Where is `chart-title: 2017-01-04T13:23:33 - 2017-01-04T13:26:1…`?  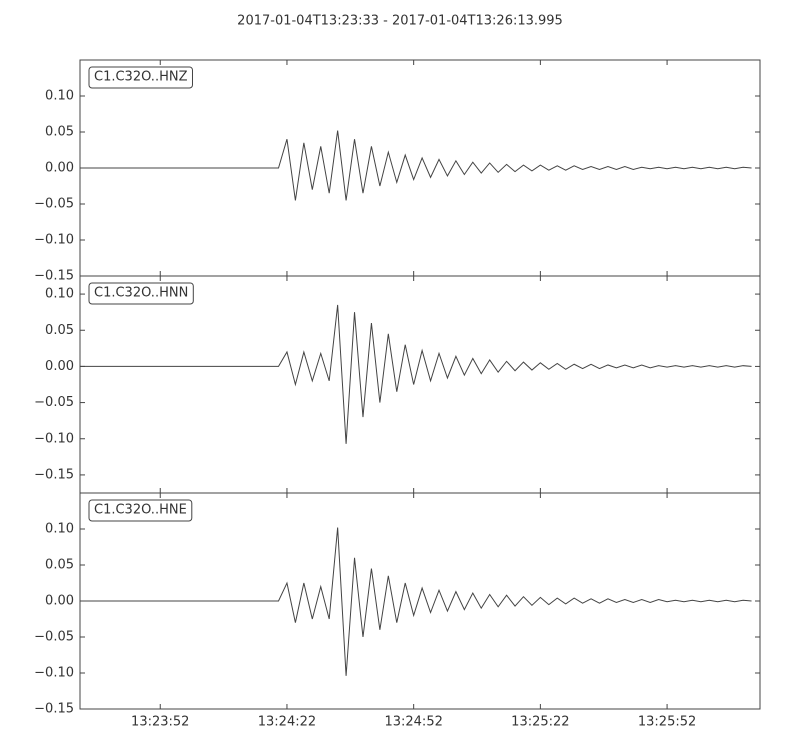
chart-title: 2017-01-04T13:23:33 - 2017-01-04T13:26:1… is located at coordinates (400, 21).